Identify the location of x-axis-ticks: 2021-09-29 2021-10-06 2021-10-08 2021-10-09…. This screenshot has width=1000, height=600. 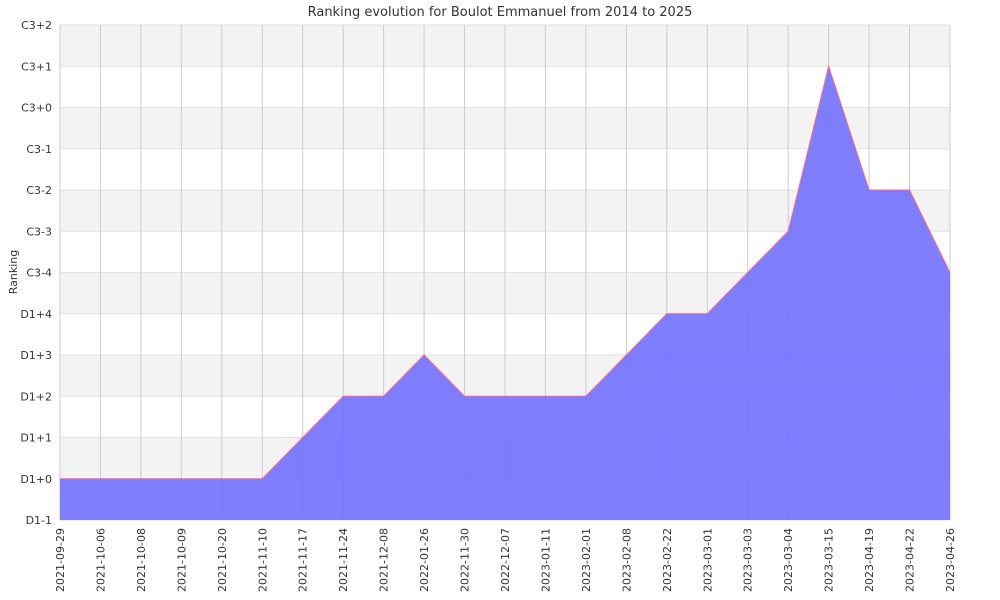
(505, 560).